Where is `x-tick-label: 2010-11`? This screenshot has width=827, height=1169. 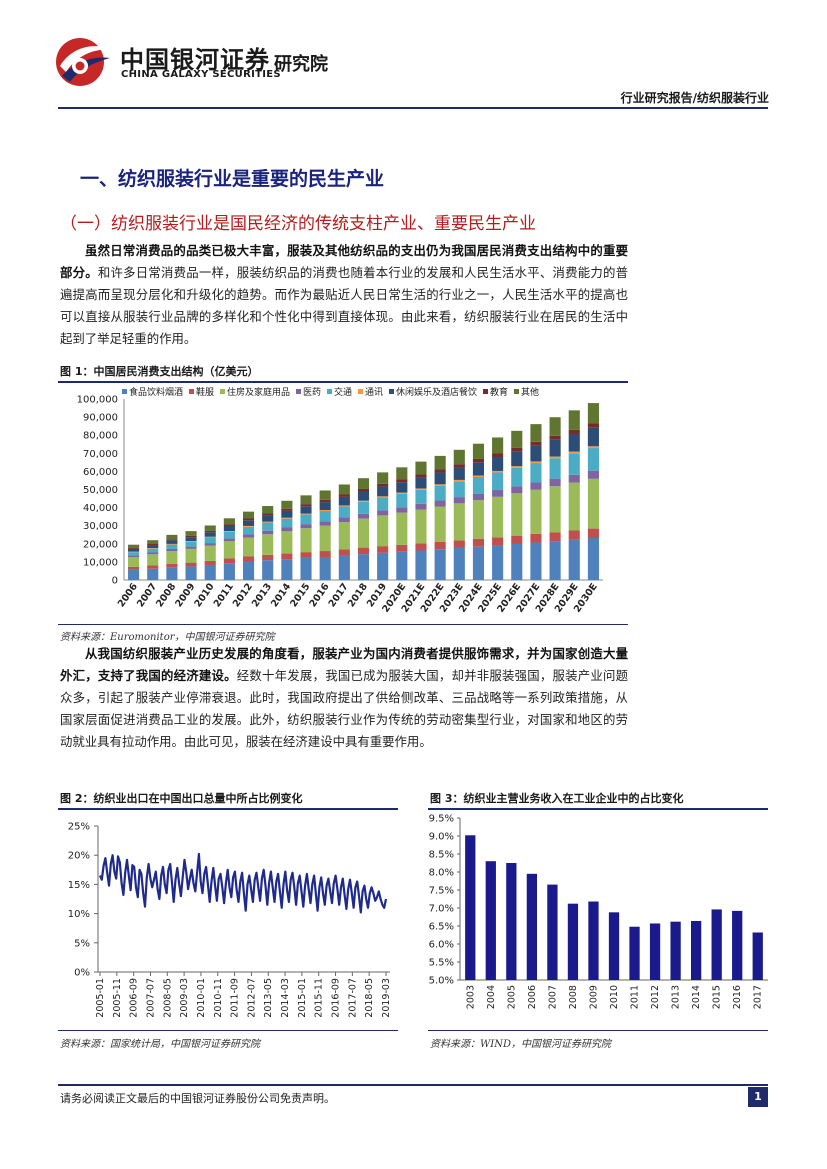
x-tick-label: 2010-11 is located at coordinates (218, 998).